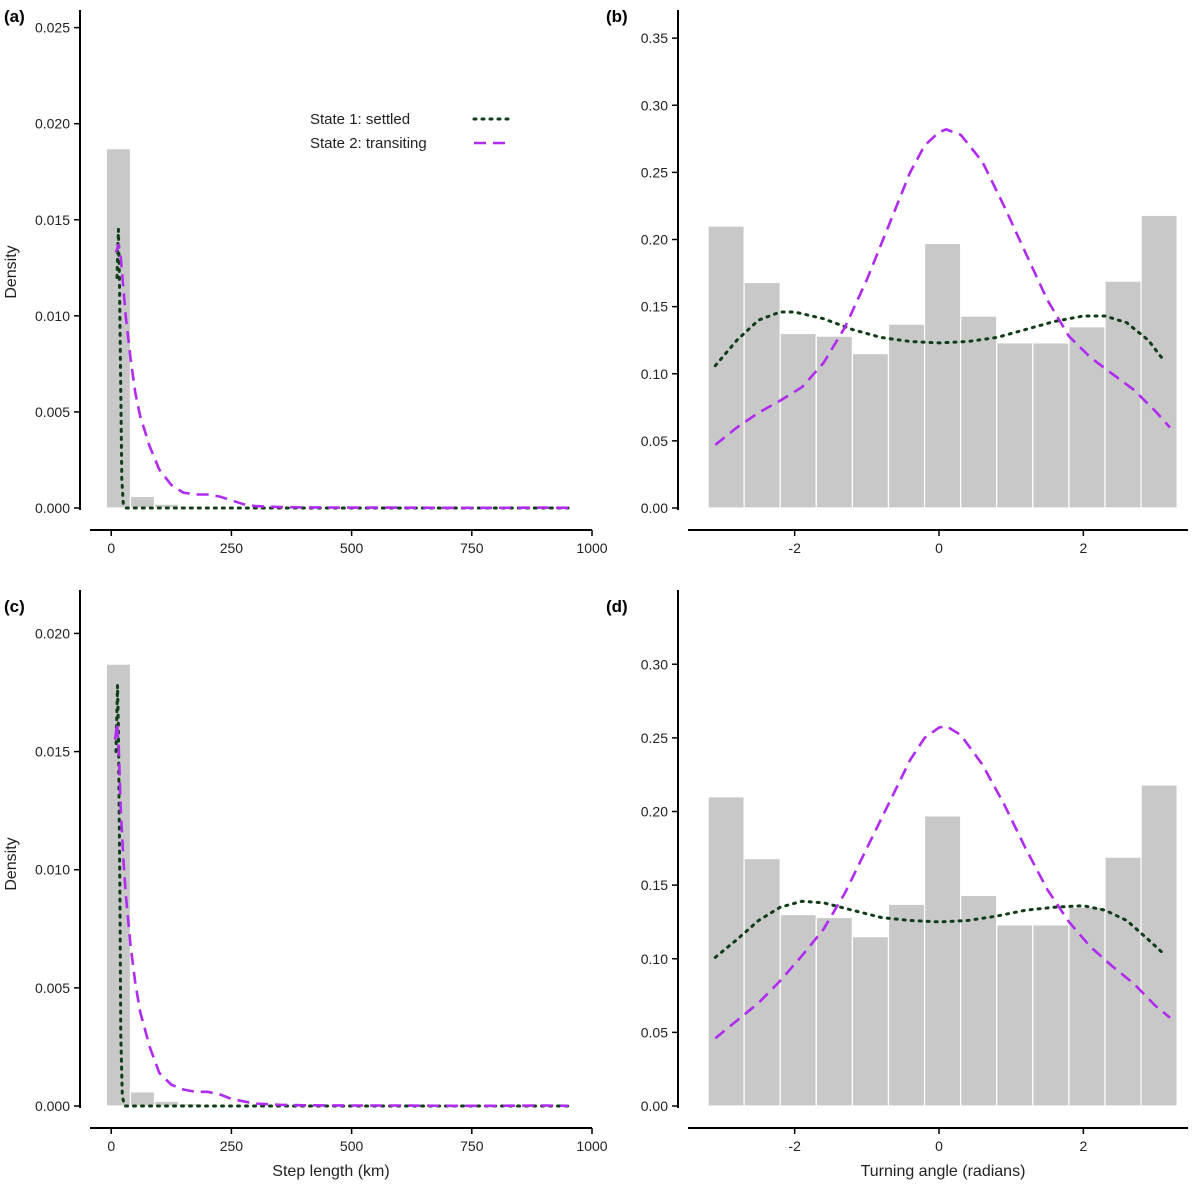 This screenshot has height=1184, width=1200. What do you see at coordinates (14, 606) in the screenshot?
I see `panel-label: (c)` at bounding box center [14, 606].